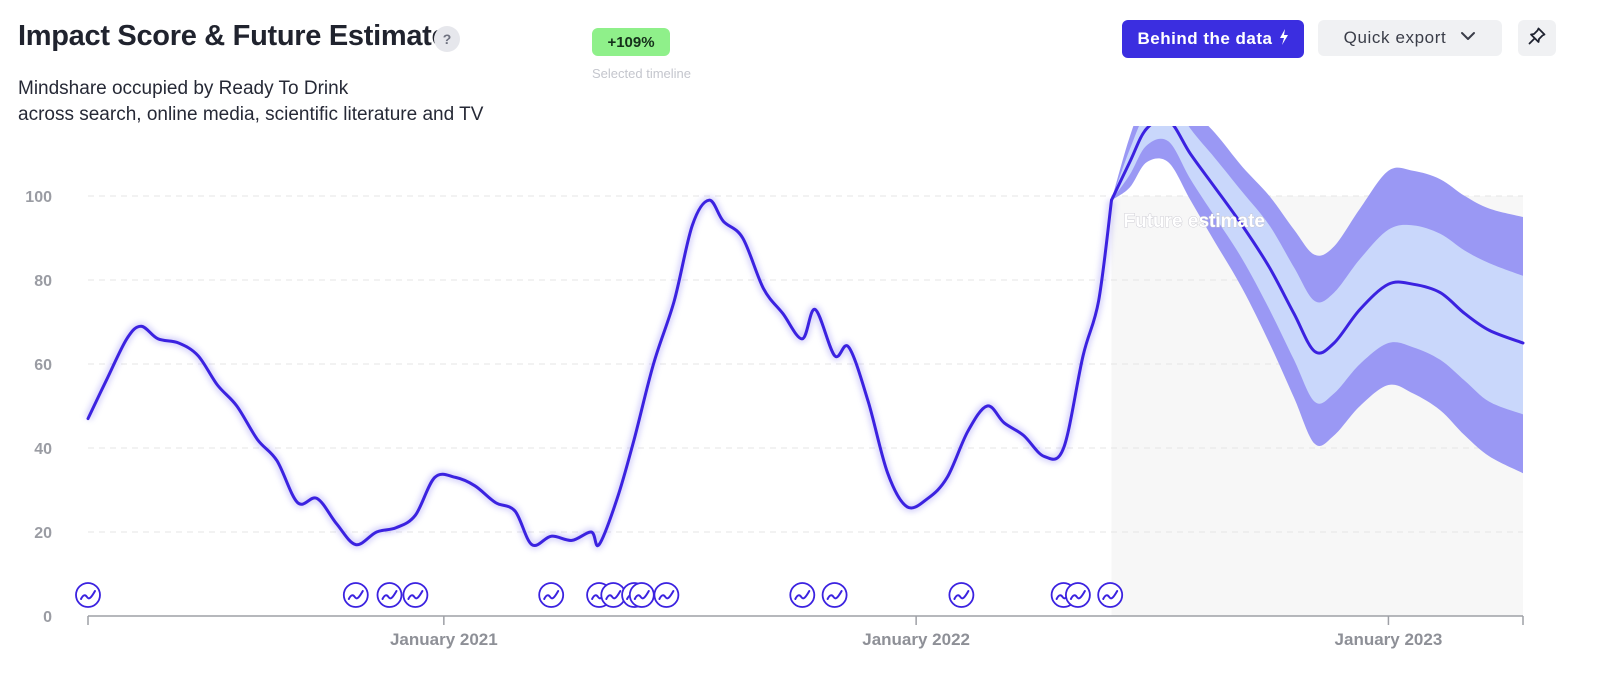 The height and width of the screenshot is (689, 1600). I want to click on pin-button, so click(1537, 38).